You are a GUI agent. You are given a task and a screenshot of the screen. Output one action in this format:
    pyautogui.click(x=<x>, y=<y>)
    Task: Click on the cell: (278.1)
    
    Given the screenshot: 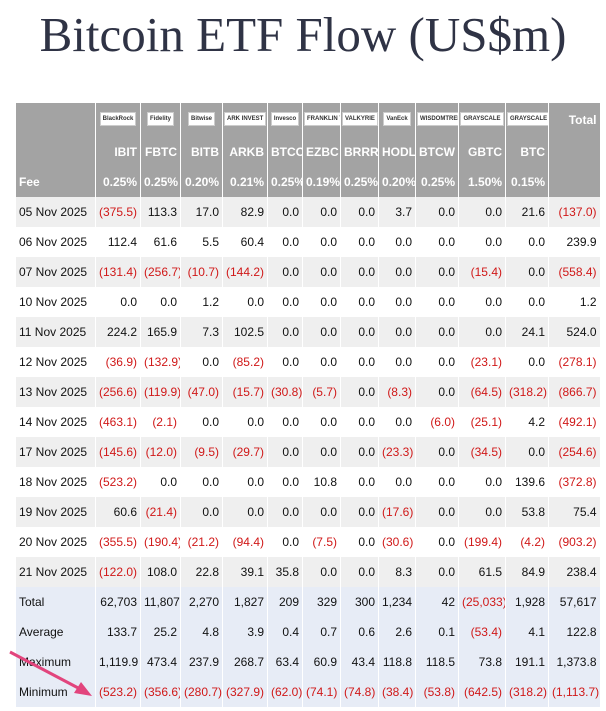 What is the action you would take?
    pyautogui.click(x=574, y=362)
    